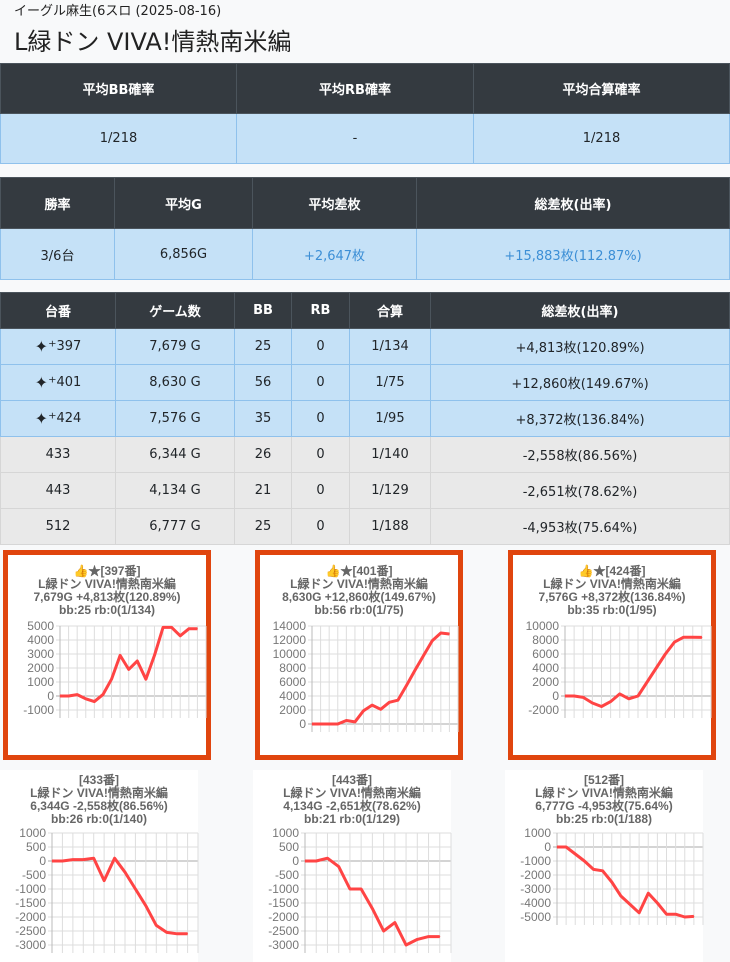 This screenshot has width=730, height=962. I want to click on chart-title: 👍★[397番], so click(107, 571).